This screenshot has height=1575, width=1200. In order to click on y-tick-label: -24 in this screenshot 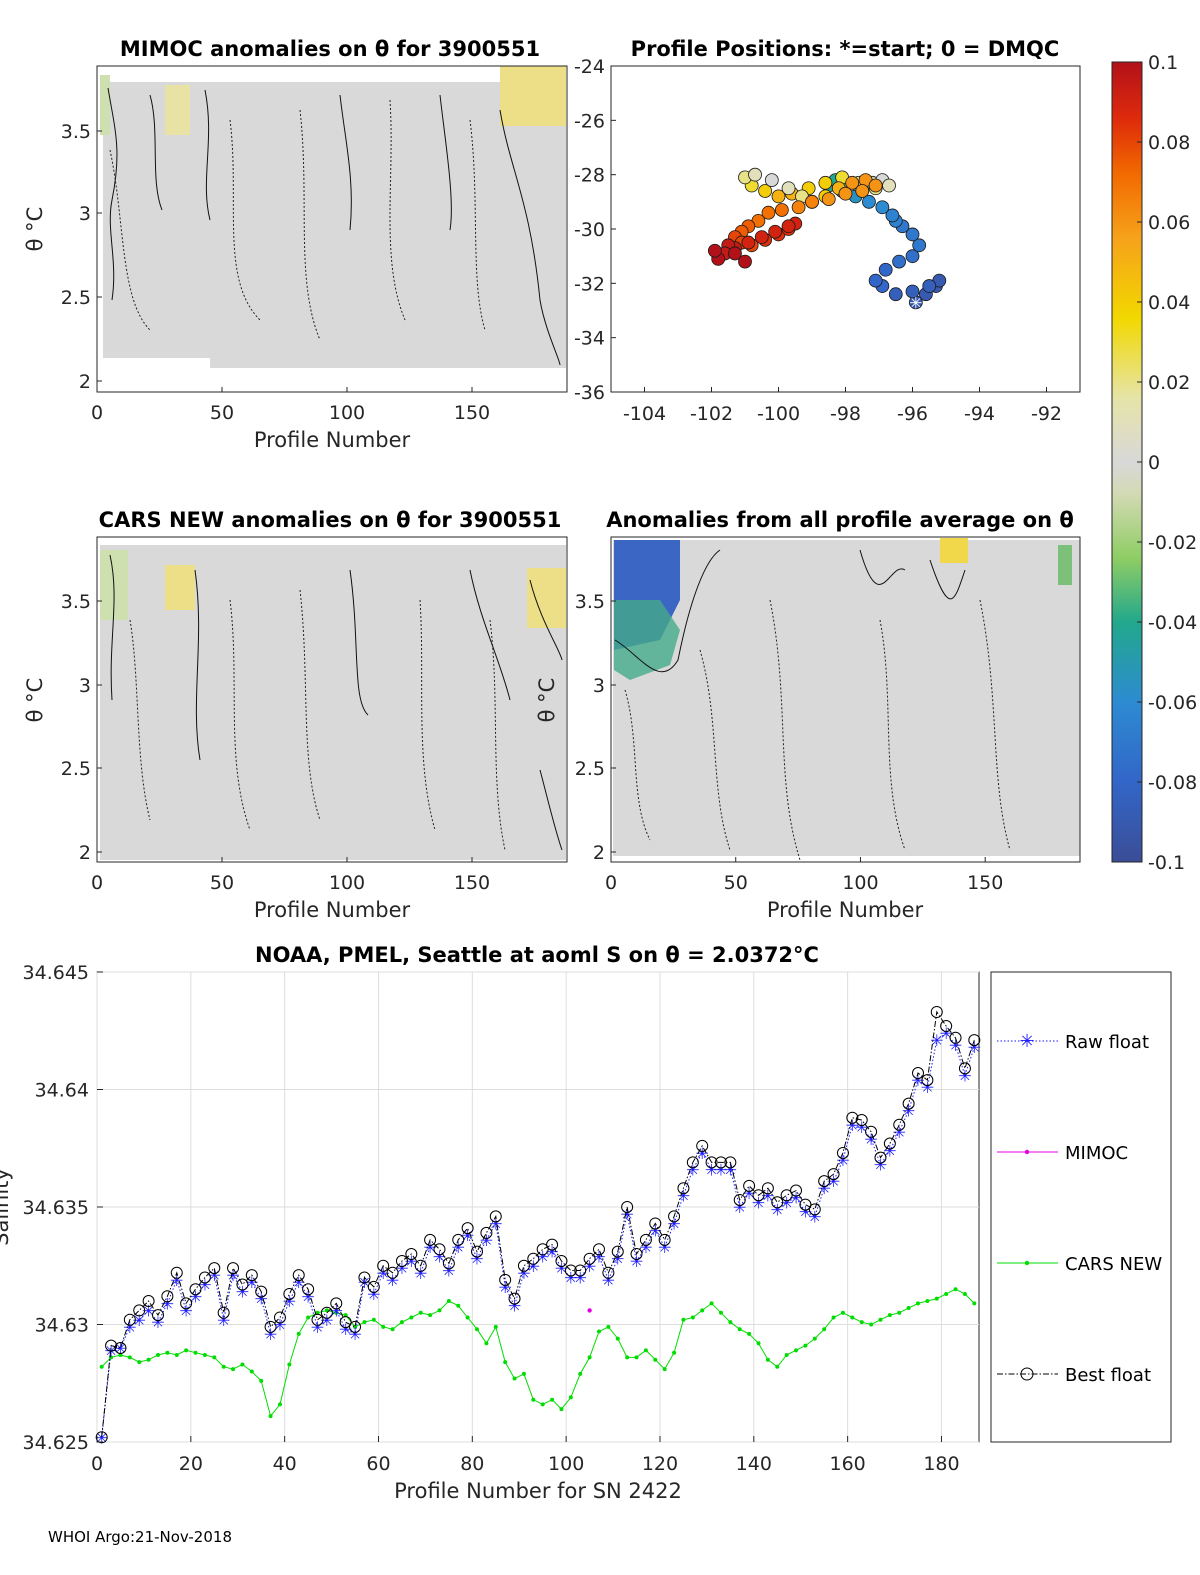, I will do `click(589, 67)`.